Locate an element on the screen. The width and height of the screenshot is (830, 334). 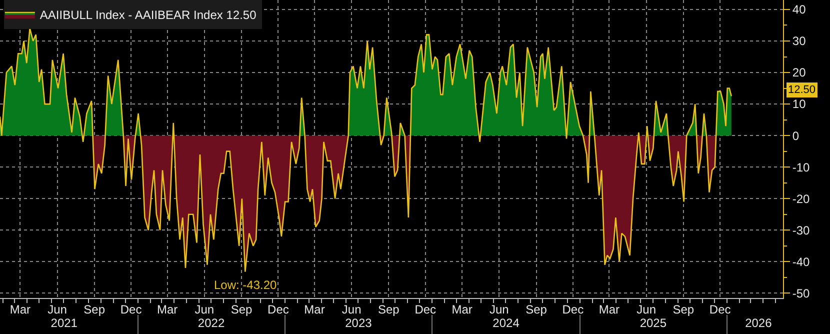
y-tick-label: -30 is located at coordinates (801, 230).